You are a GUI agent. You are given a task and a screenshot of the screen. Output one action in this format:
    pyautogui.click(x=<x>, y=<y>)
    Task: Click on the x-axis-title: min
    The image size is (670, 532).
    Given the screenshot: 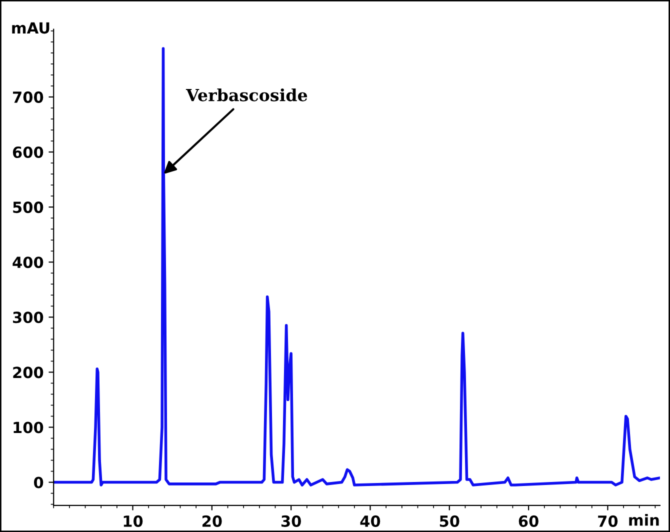 What is the action you would take?
    pyautogui.click(x=644, y=520)
    